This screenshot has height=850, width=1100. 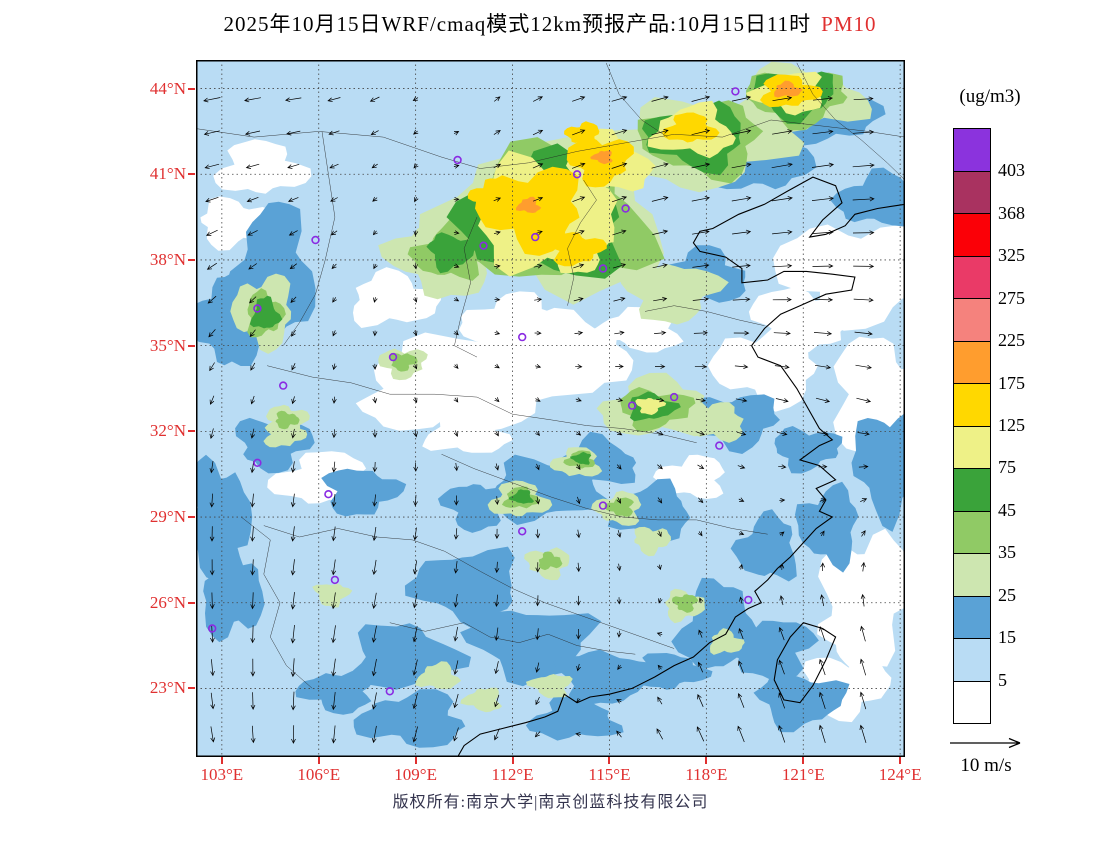 I want to click on colorbar-tick-label: 368, so click(x=1011, y=212).